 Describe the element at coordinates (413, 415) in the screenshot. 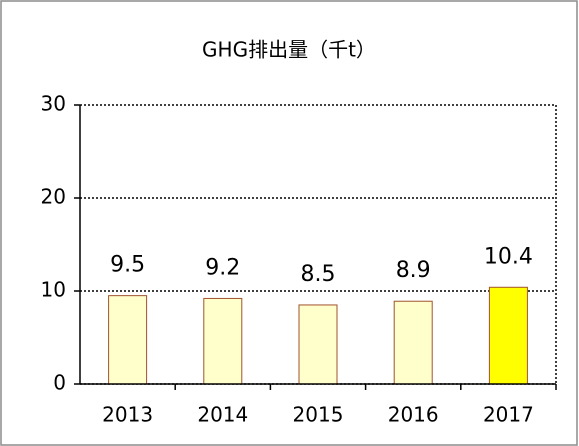

I see `x-tick-label: 2016` at that location.